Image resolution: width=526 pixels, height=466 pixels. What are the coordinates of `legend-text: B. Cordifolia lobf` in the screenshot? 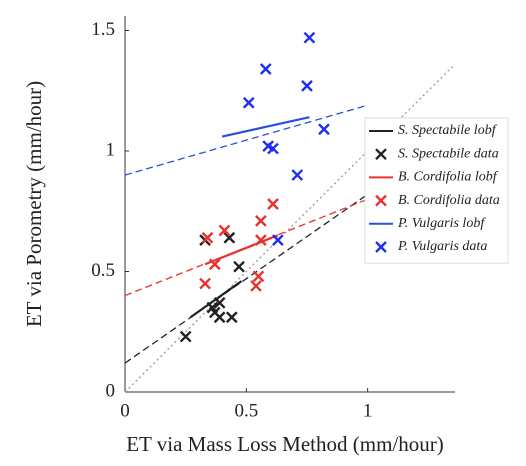 It's located at (448, 177).